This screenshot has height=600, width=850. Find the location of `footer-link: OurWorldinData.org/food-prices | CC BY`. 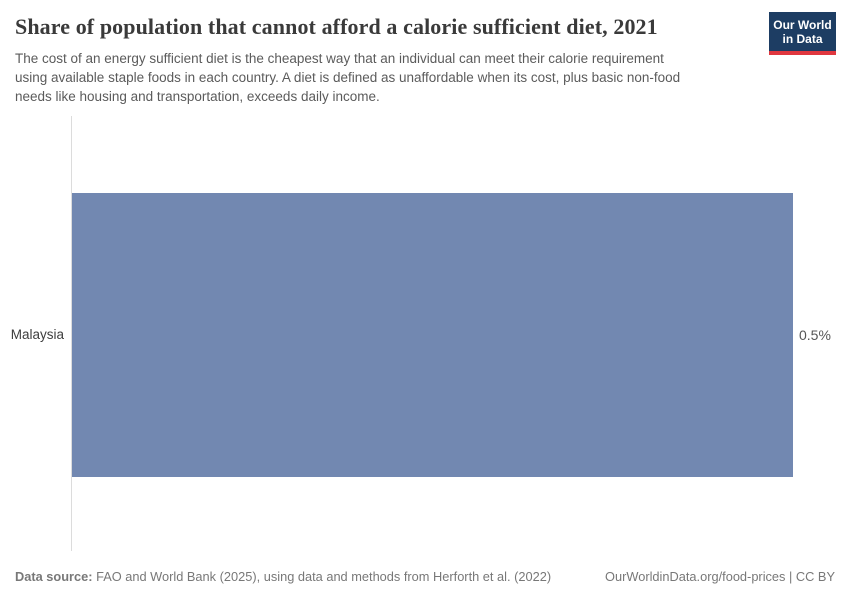

footer-link: OurWorldinData.org/food-prices | CC BY is located at coordinates (720, 576).